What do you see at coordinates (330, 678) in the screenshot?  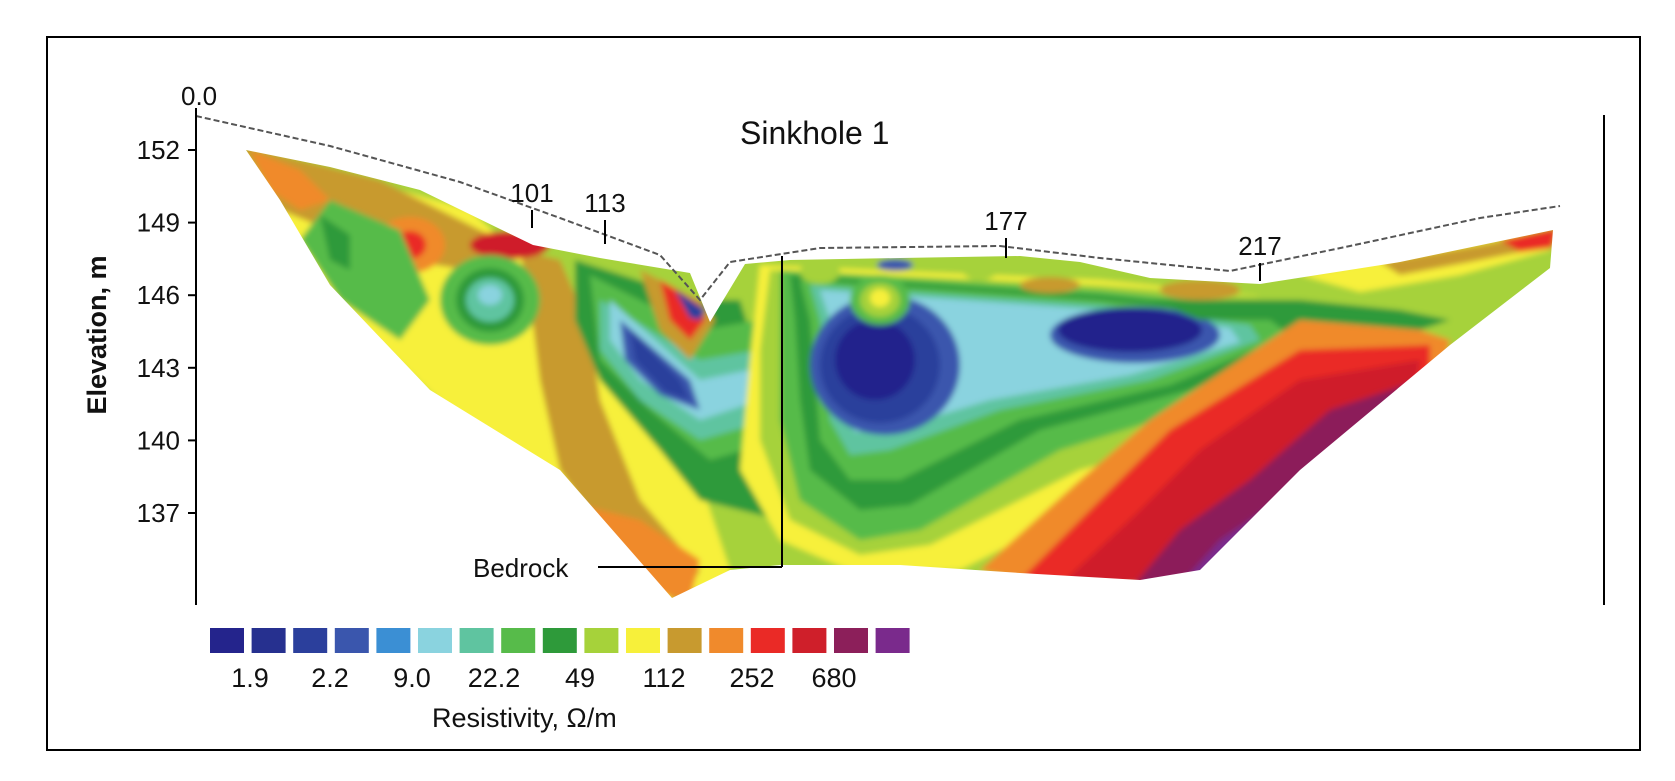 I see `colorbar-tick-label: 2.2` at bounding box center [330, 678].